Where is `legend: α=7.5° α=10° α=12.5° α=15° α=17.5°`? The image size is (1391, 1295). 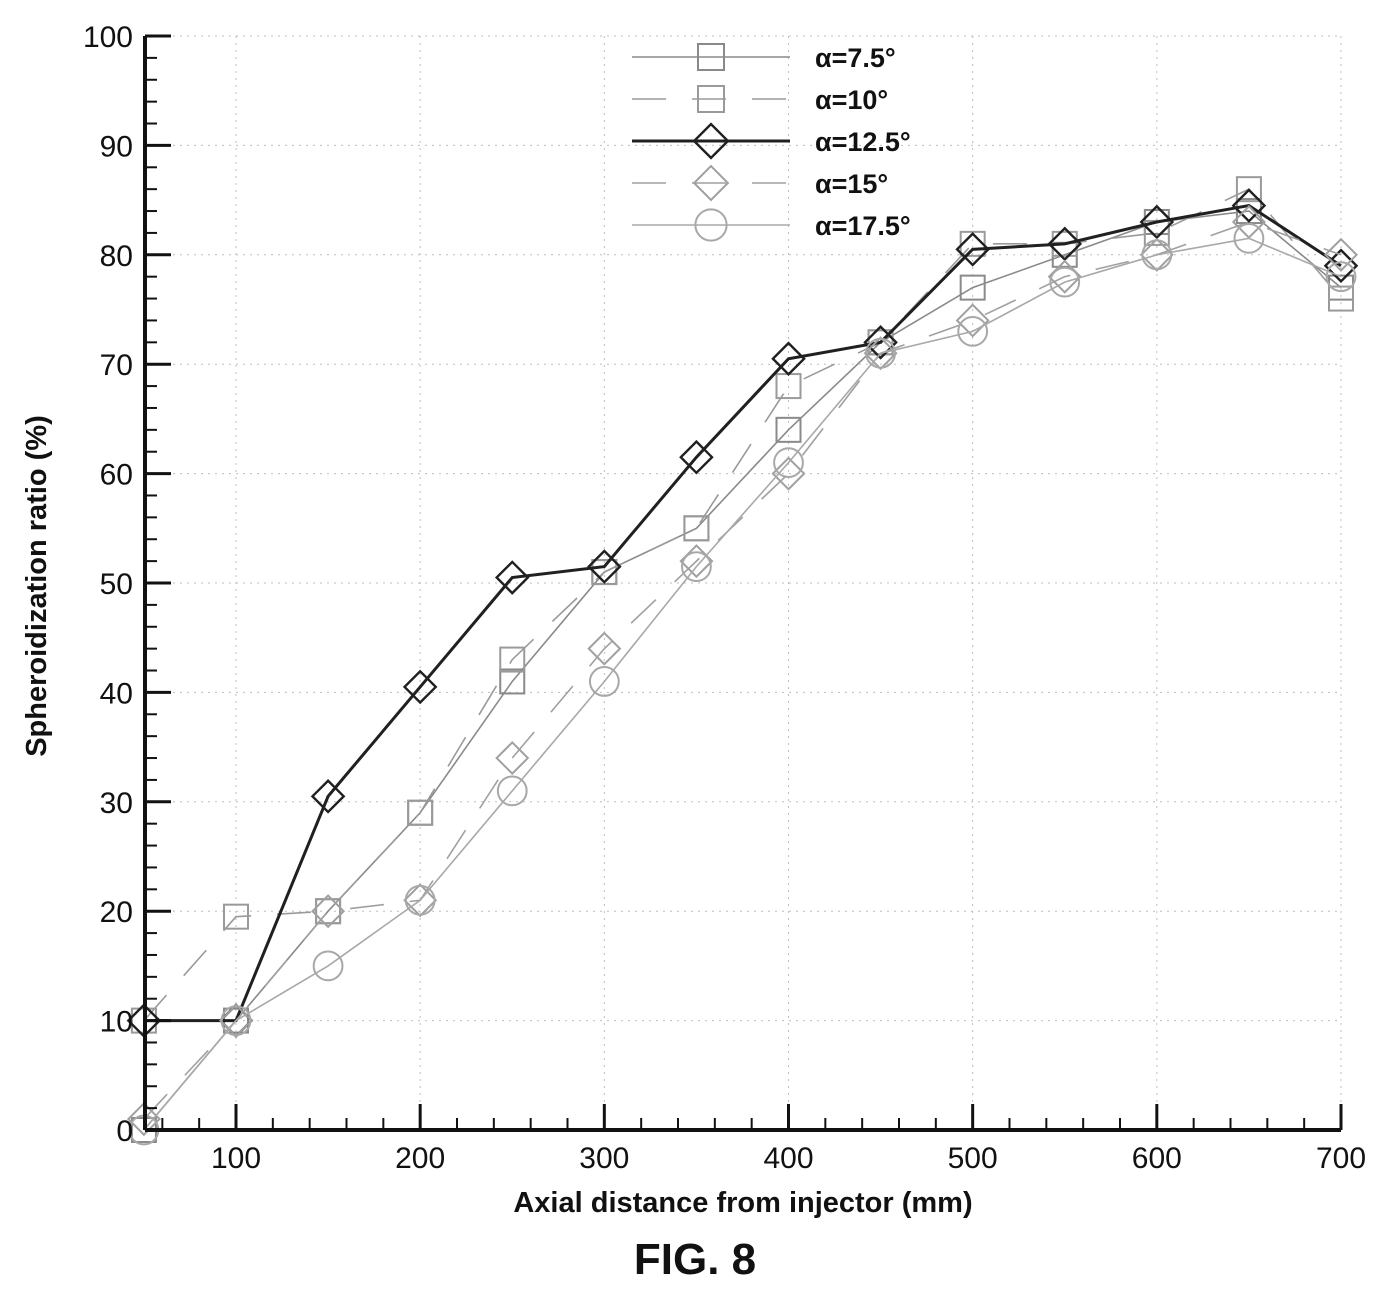 legend: α=7.5° α=10° α=12.5° α=15° α=17.5° is located at coordinates (771, 142).